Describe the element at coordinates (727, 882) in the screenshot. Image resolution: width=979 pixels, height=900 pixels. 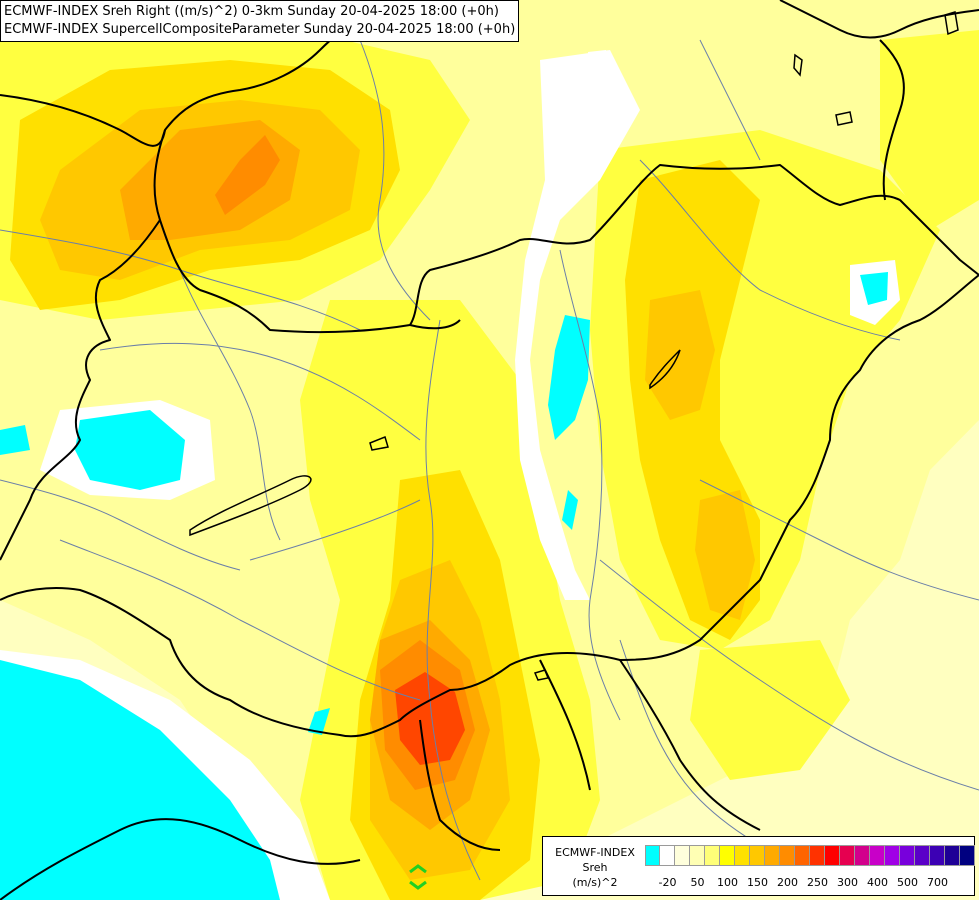
I see `legend-tick-label: 100` at that location.